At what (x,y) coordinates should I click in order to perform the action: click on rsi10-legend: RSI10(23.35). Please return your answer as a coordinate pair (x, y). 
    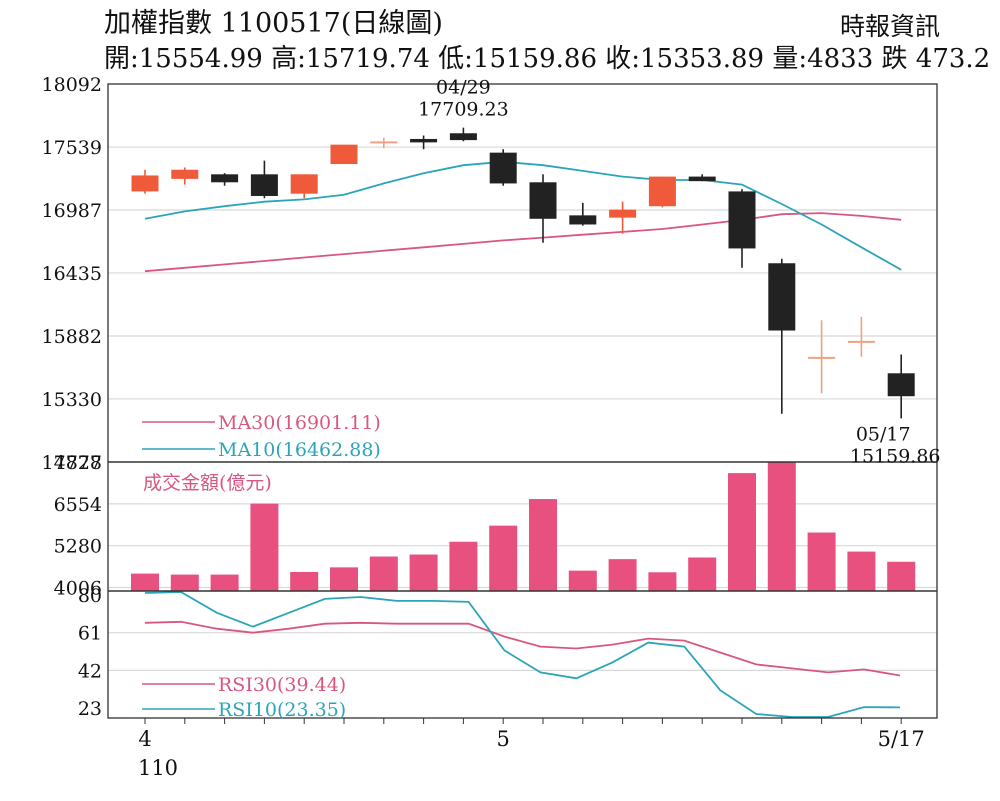
    Looking at the image, I should click on (282, 710).